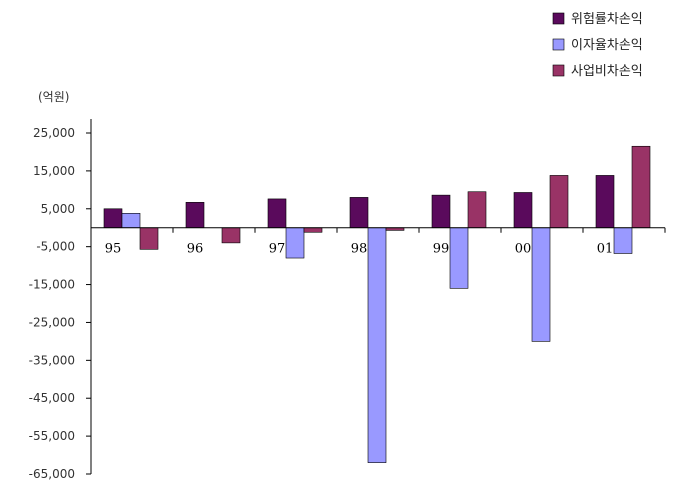  I want to click on y-tick-label: -5,000, so click(55, 247).